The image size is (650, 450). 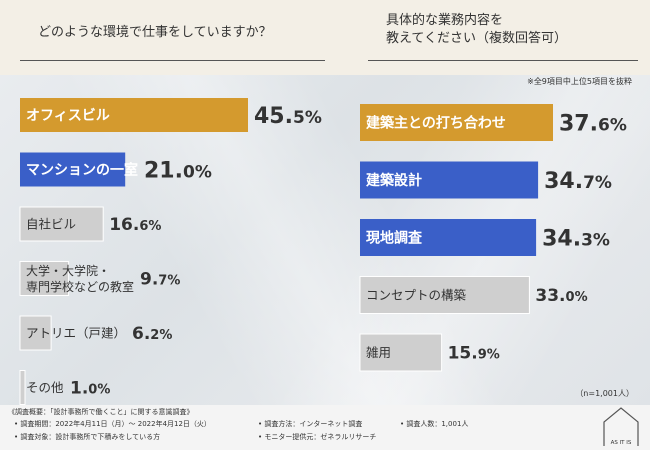 I want to click on chart2-value-label: 34.7%, so click(x=578, y=181).